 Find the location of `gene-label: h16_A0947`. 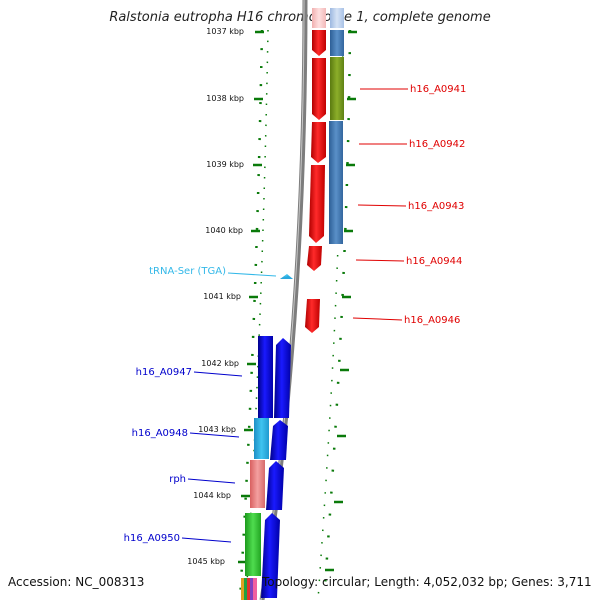

gene-label: h16_A0947 is located at coordinates (164, 372).